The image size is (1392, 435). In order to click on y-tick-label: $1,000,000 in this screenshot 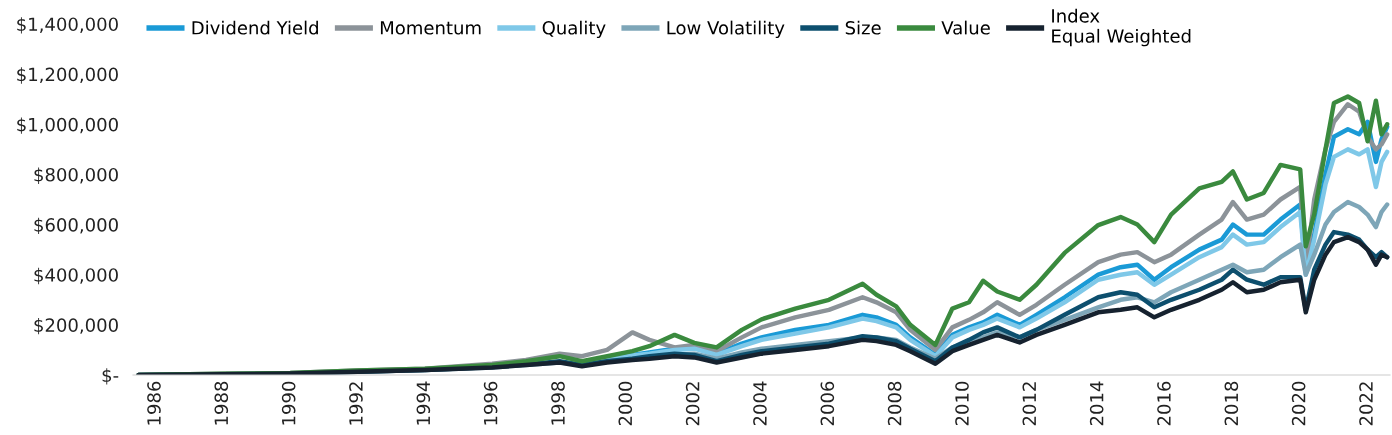, I will do `click(67, 125)`.